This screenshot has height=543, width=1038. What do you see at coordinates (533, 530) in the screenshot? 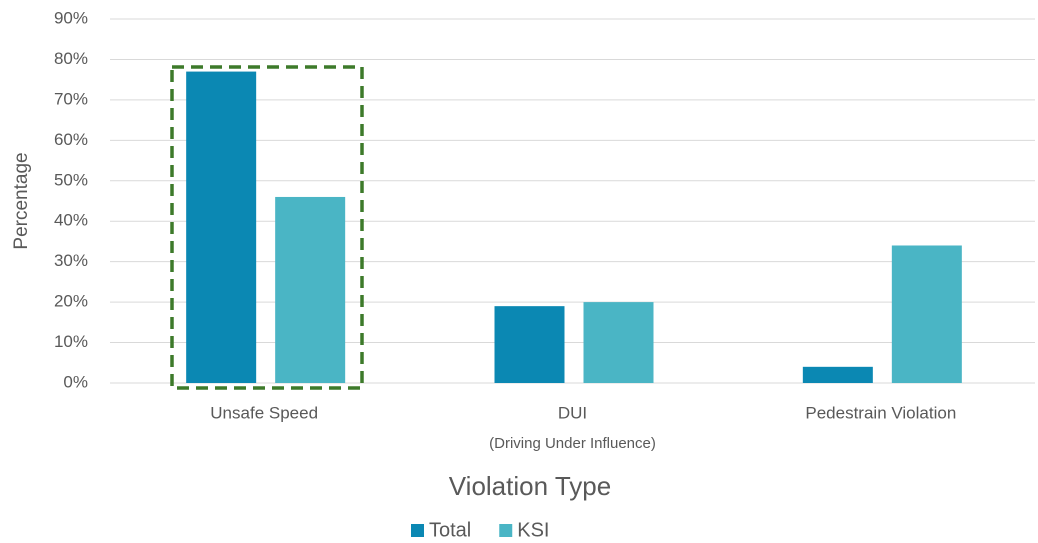
I see `legend-label: KSI` at bounding box center [533, 530].